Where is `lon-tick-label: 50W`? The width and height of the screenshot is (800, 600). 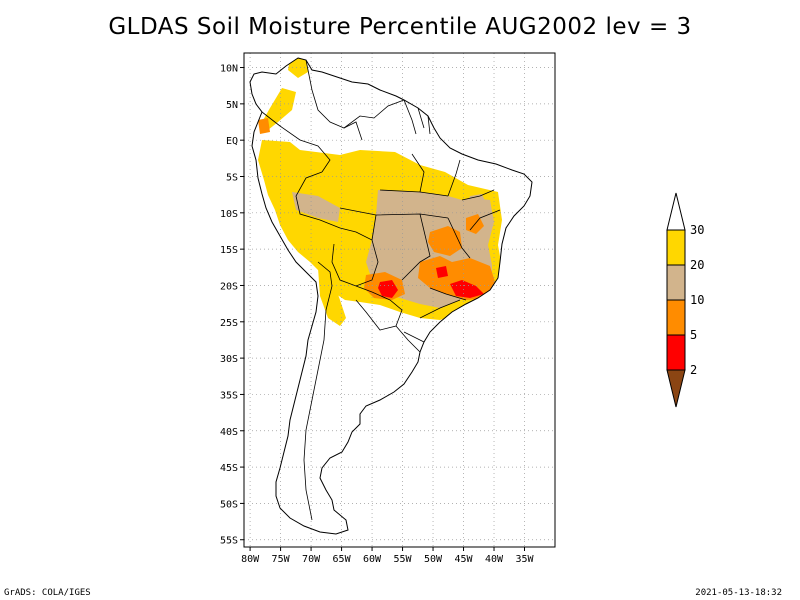 lon-tick-label: 50W is located at coordinates (433, 559).